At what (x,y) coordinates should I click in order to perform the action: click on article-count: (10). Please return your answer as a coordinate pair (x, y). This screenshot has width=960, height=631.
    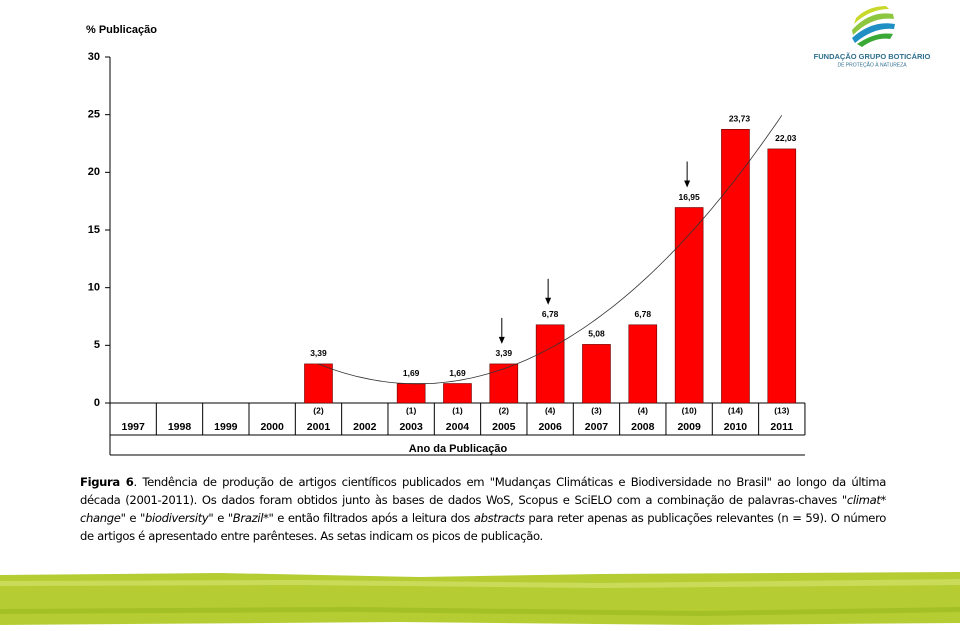
    Looking at the image, I should click on (689, 410).